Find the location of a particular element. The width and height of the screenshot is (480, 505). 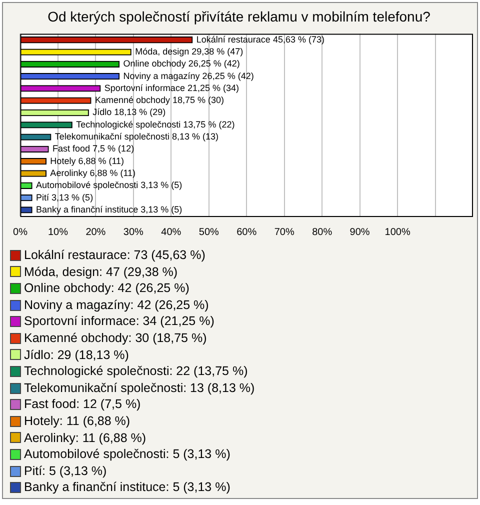

x-tick-label: 70% is located at coordinates (284, 232).